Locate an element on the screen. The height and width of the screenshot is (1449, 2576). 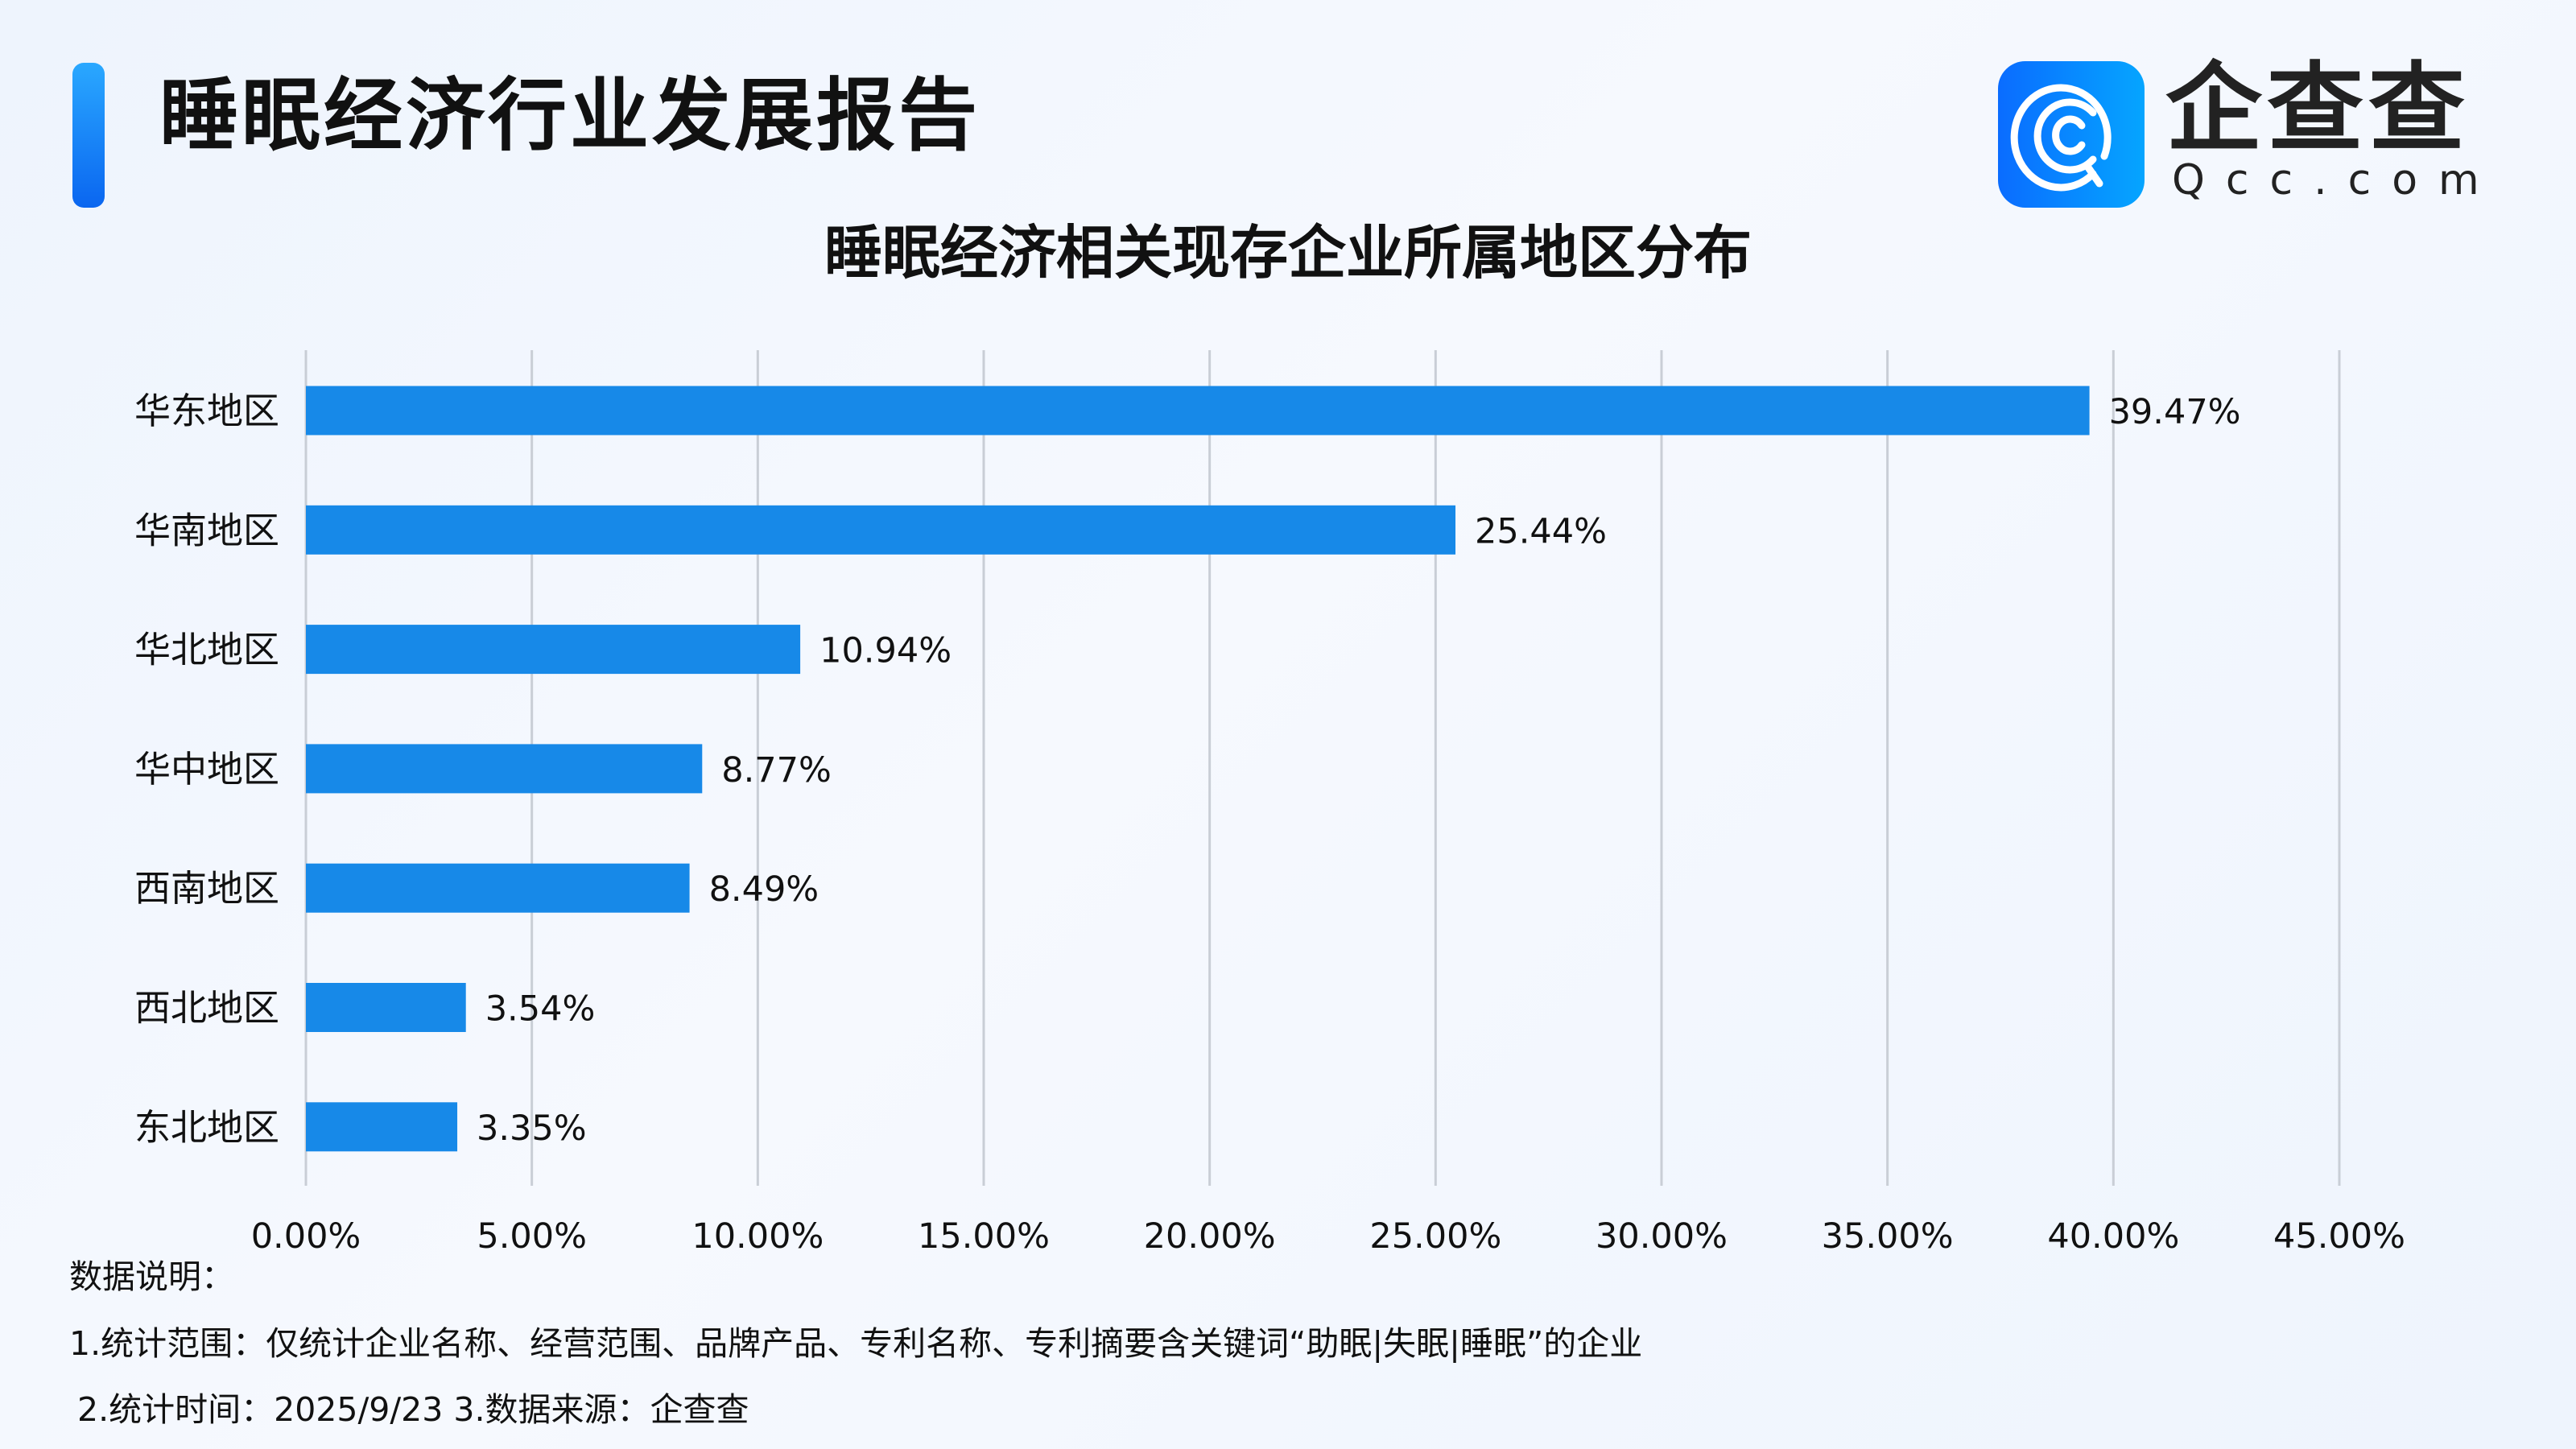
x-tick-label: 0.00% is located at coordinates (306, 1236).